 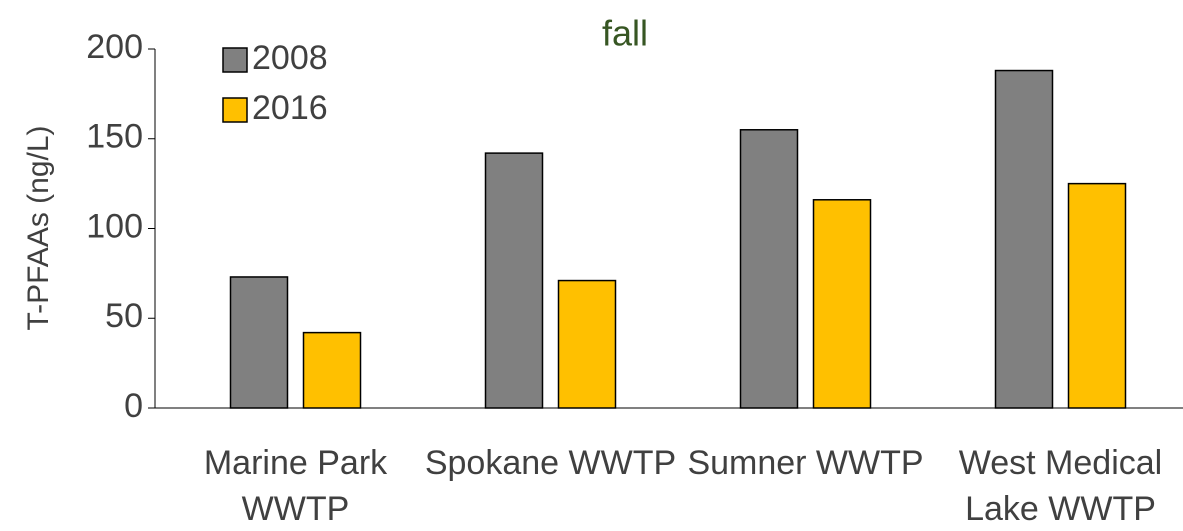 I want to click on y-tick-label: 200, so click(x=114, y=47).